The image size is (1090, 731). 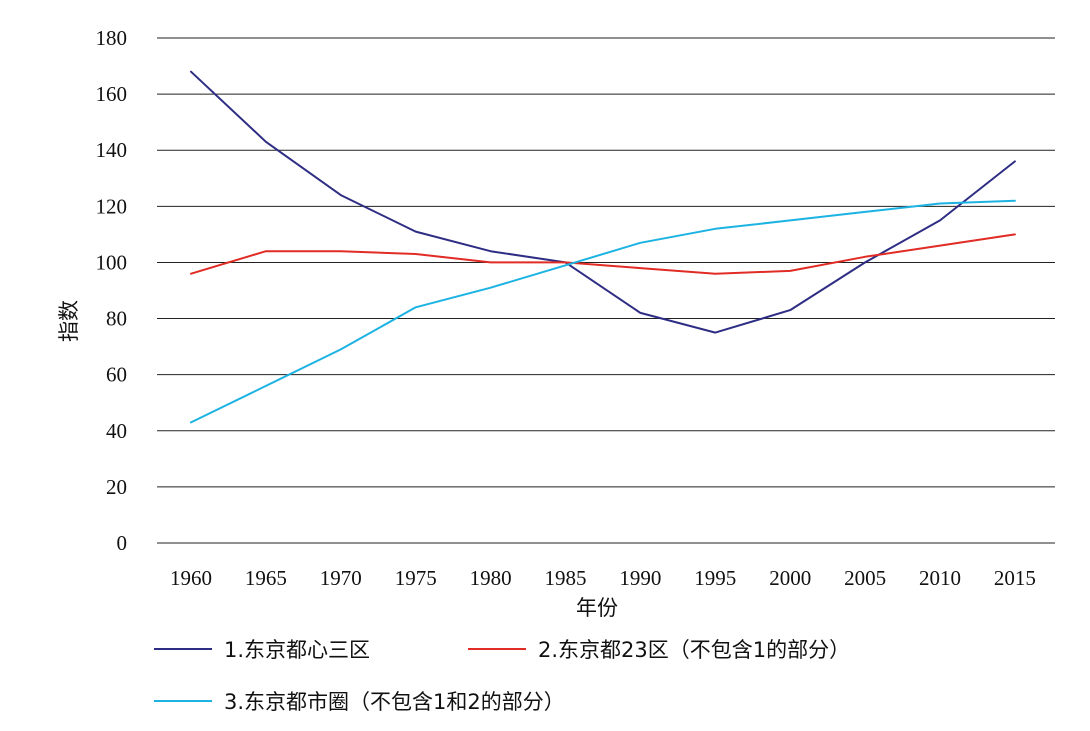 I want to click on y-tick-label: 180, so click(x=112, y=38).